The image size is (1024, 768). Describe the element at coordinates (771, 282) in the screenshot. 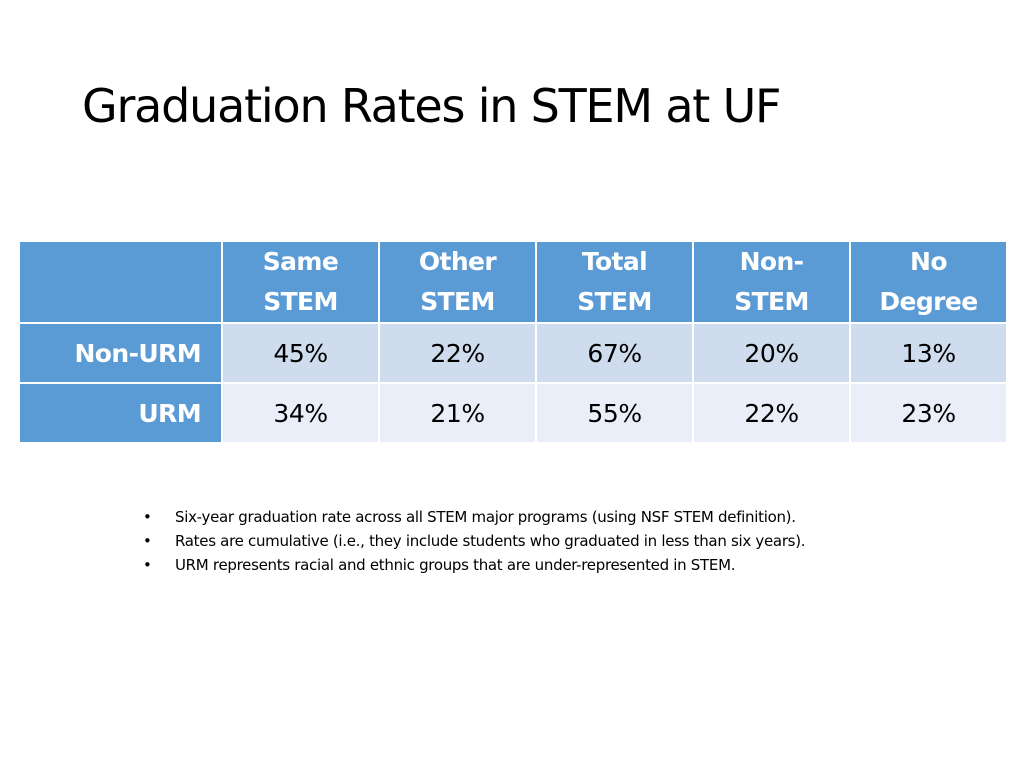

I see `column-header-non-stem: Non- STEM` at that location.